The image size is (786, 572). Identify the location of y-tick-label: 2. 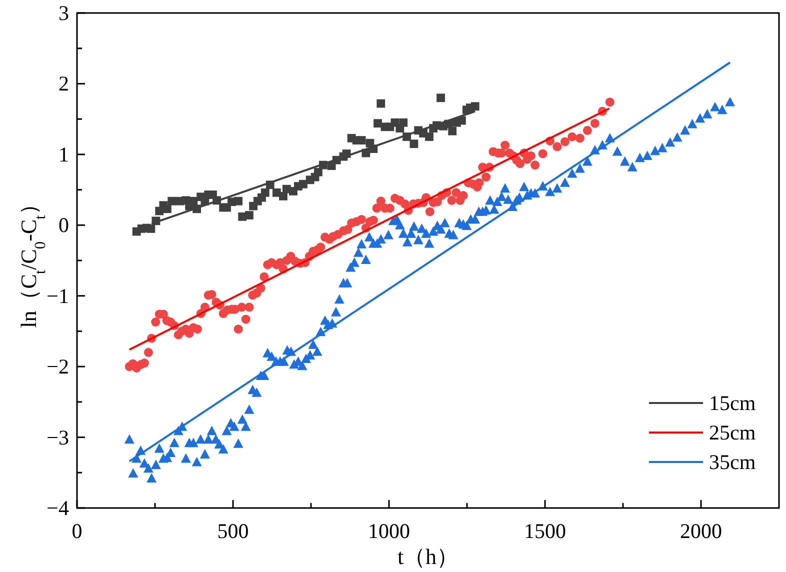
(63, 84).